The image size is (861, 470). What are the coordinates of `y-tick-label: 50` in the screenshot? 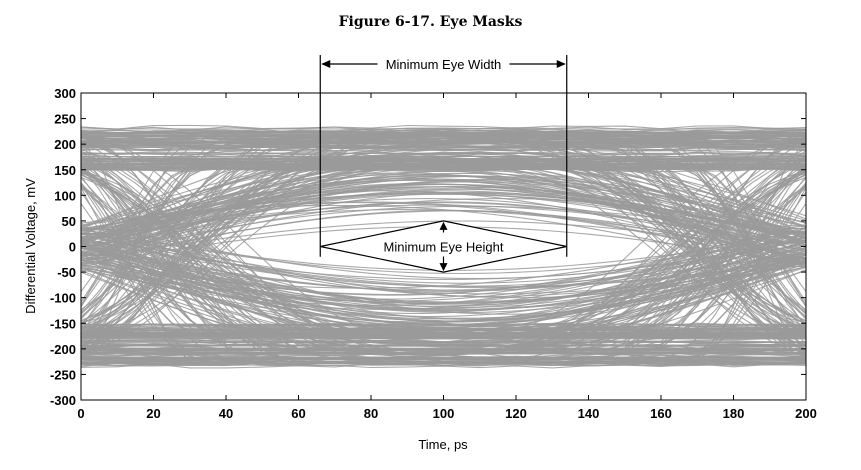 It's located at (69, 221).